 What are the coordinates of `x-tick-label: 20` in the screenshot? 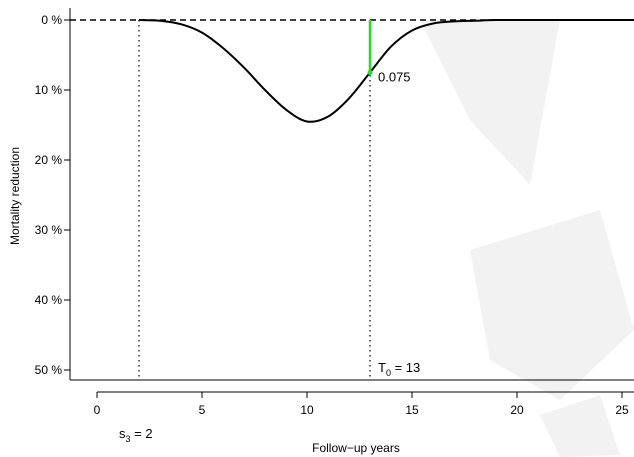 It's located at (517, 410).